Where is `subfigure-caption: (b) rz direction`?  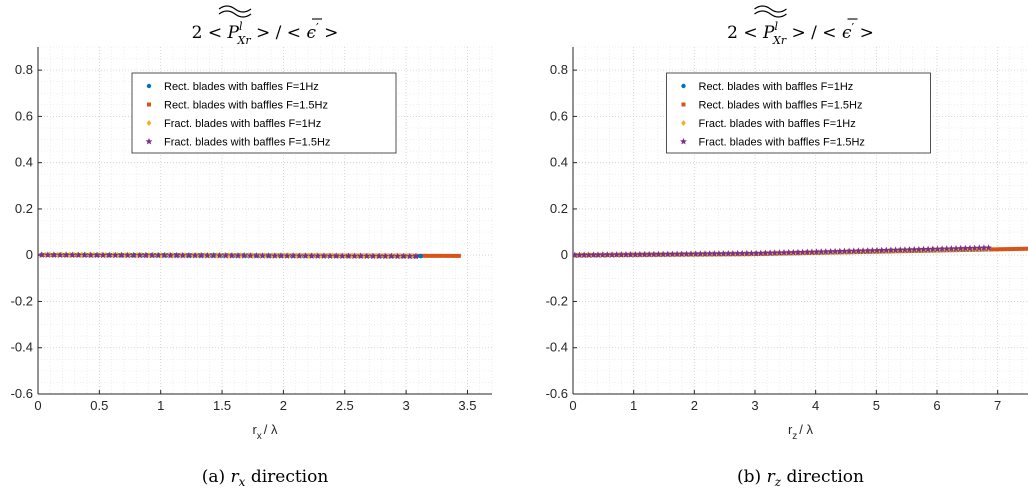
subfigure-caption: (b) rz direction is located at coordinates (800, 478).